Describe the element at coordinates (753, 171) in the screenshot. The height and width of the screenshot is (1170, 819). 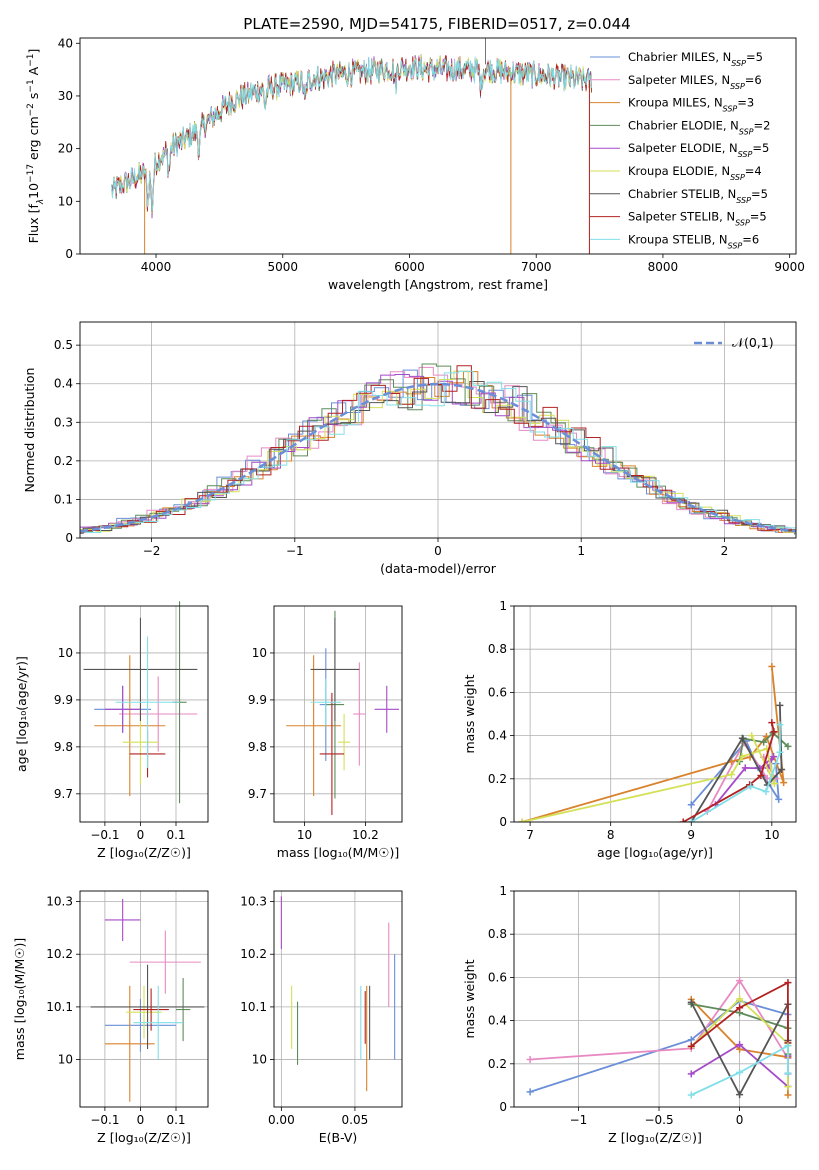
I see `legend-suffix: =4` at that location.